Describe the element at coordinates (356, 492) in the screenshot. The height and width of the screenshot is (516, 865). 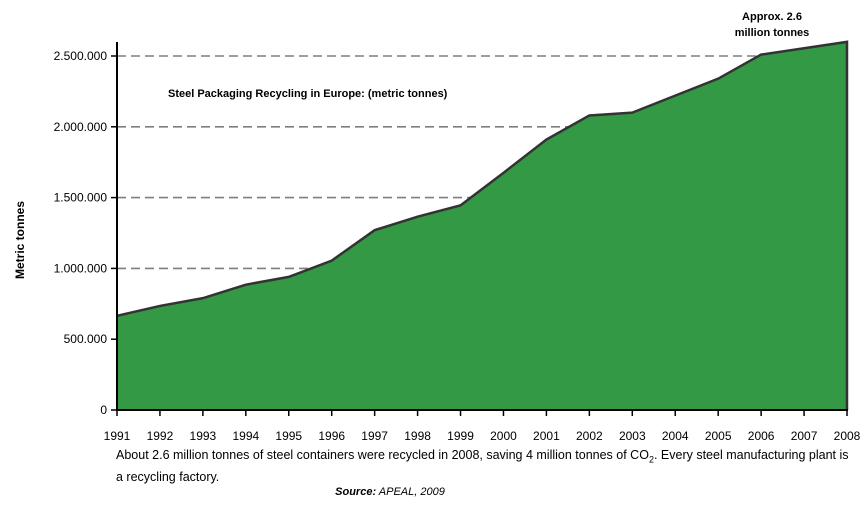
I see `source-label: Source:` at that location.